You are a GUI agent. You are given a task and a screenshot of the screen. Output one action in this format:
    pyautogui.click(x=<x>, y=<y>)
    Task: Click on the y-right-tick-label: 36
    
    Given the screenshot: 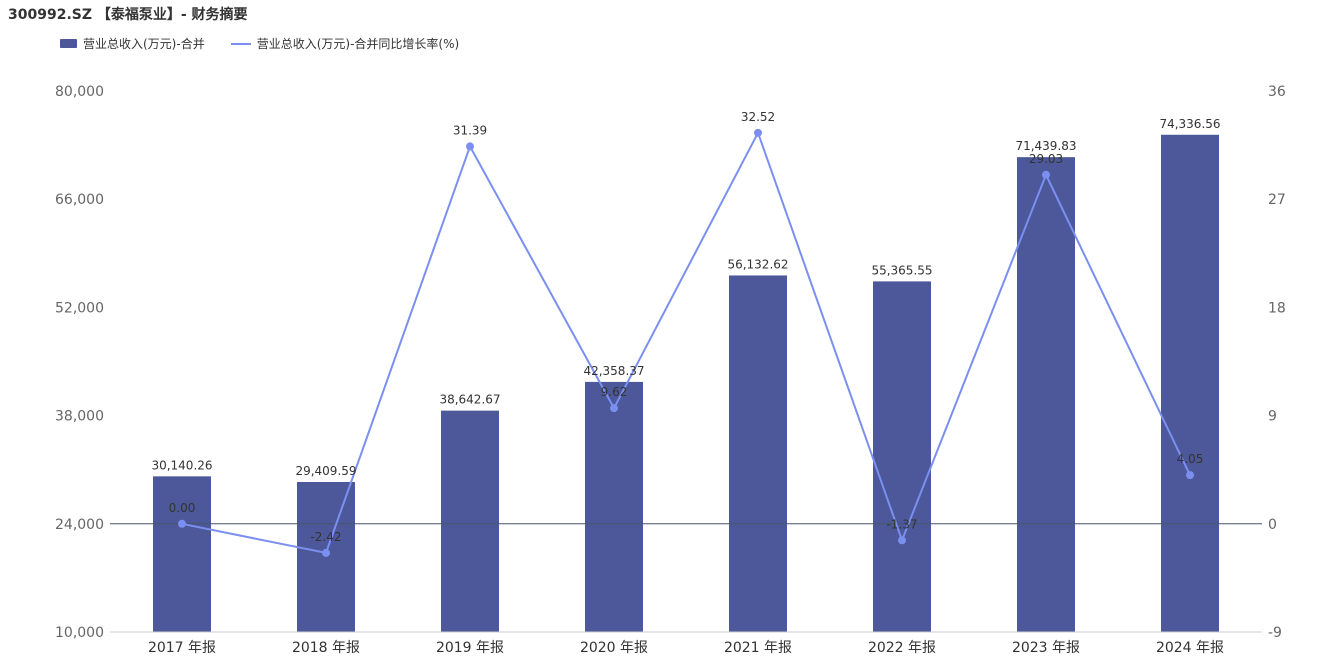 What is the action you would take?
    pyautogui.click(x=1277, y=92)
    